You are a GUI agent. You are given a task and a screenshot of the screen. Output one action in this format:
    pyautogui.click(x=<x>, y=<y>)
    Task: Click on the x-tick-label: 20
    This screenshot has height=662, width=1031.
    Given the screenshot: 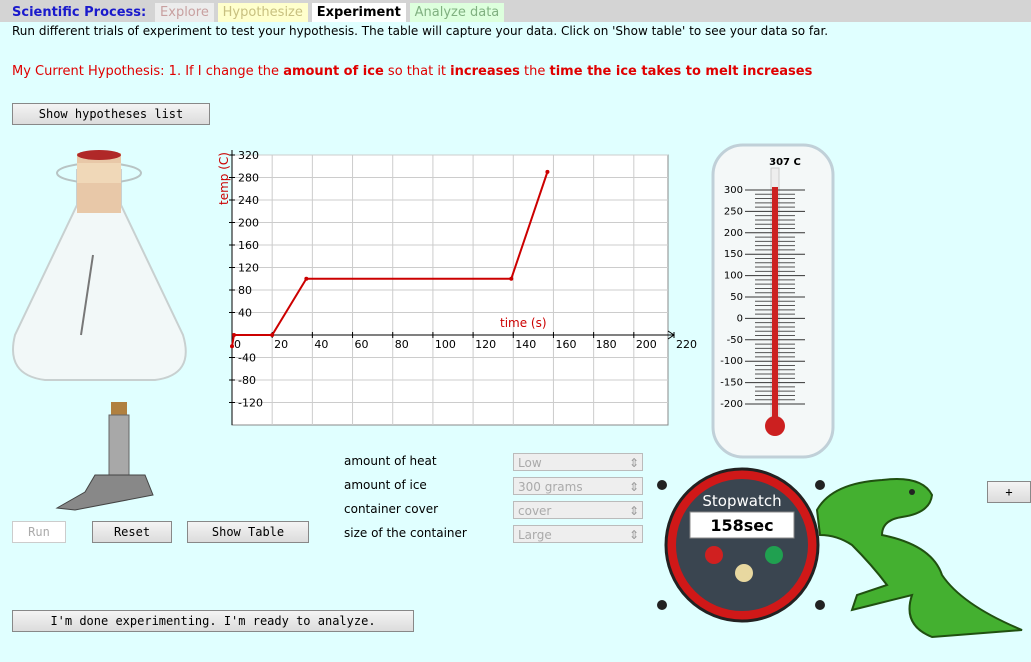 What is the action you would take?
    pyautogui.click(x=281, y=344)
    